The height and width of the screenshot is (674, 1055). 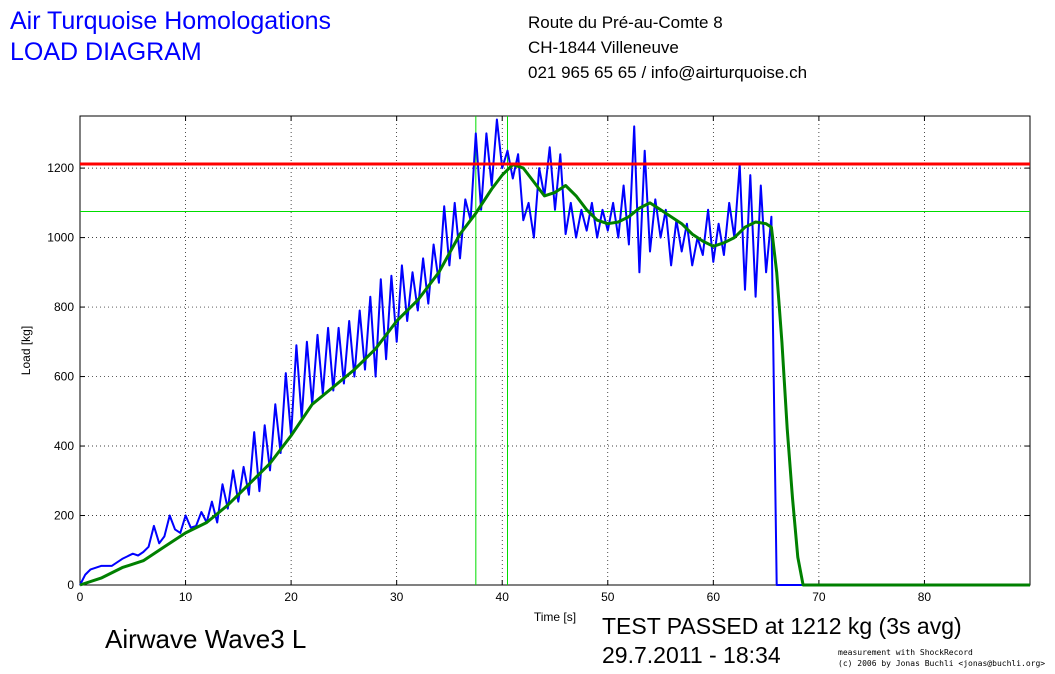 What do you see at coordinates (170, 37) in the screenshot?
I see `report-title-block: Air Turquoise Homologations LOAD DIAGRAM` at bounding box center [170, 37].